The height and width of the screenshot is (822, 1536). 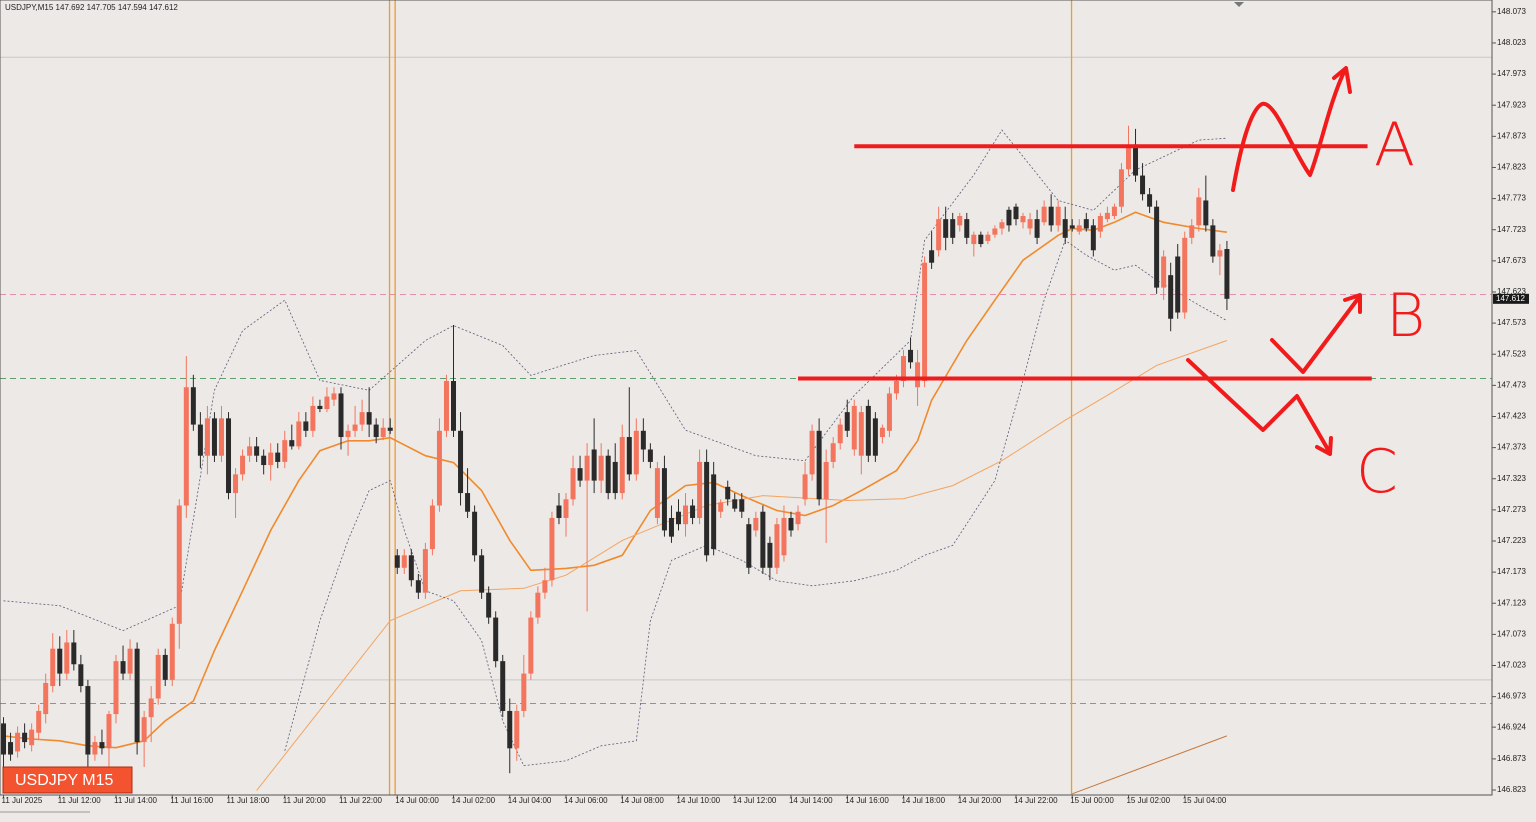 What do you see at coordinates (1148, 800) in the screenshot?
I see `x-tick-label: 15 Jul 02:00` at bounding box center [1148, 800].